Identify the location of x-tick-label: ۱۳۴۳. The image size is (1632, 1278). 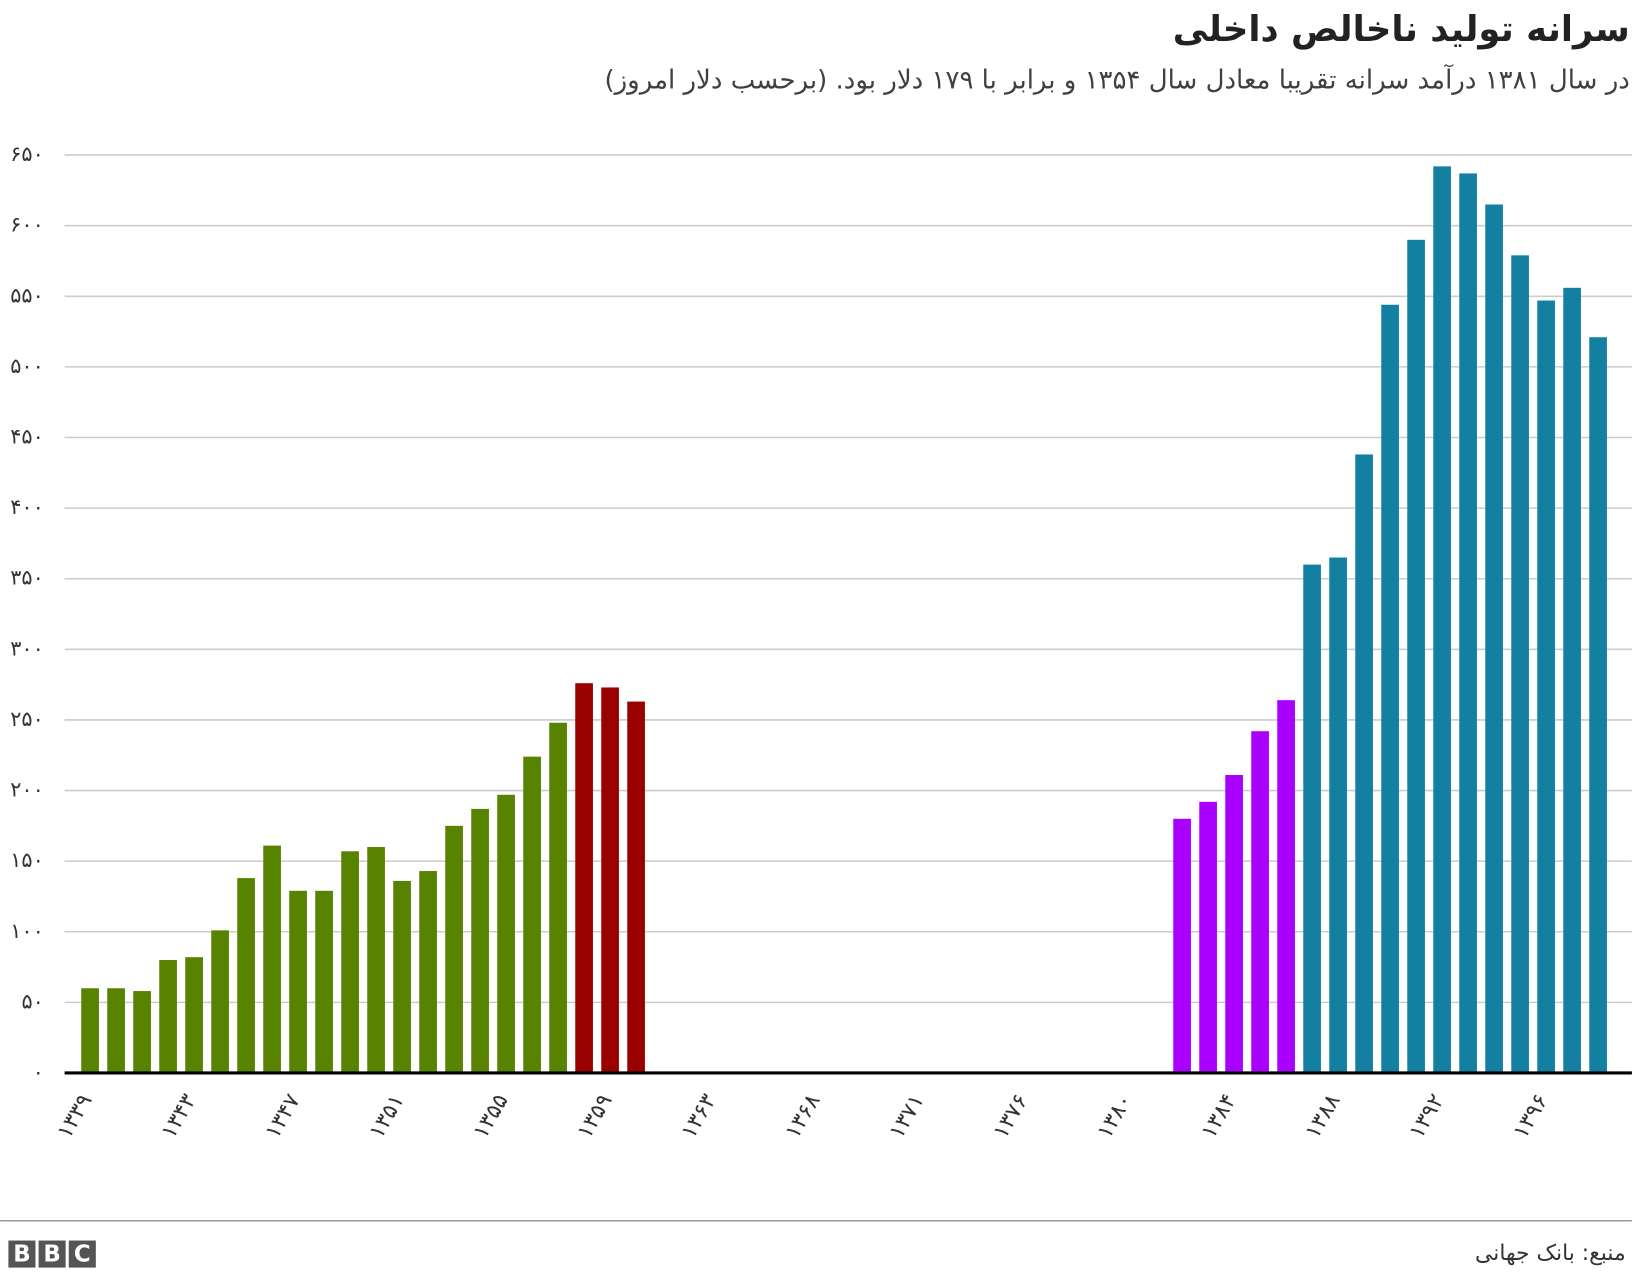
(179, 1116).